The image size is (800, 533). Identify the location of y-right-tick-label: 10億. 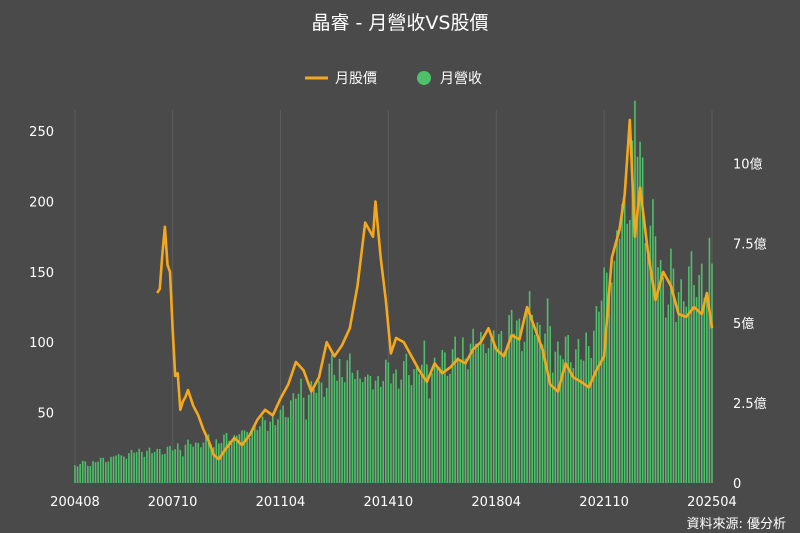
(748, 164).